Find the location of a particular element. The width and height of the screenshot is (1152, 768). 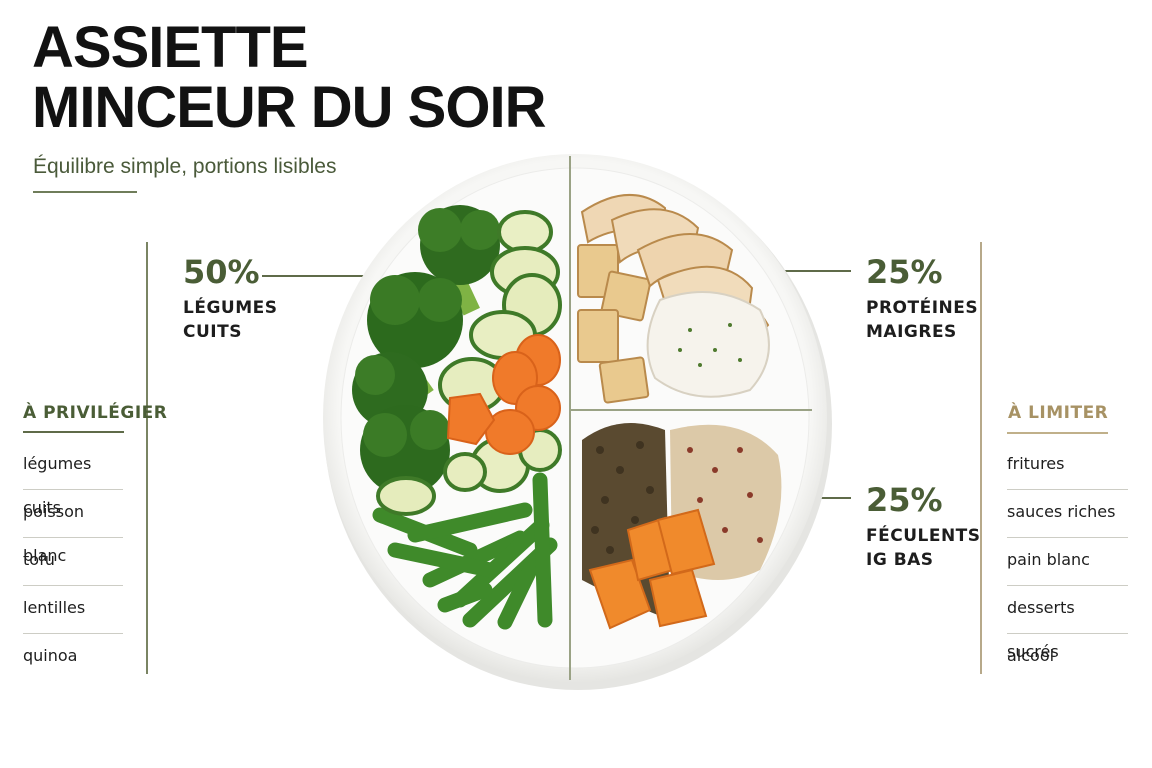

page-title: ASSIETTE MINCEUR DU SOIR is located at coordinates (289, 77).